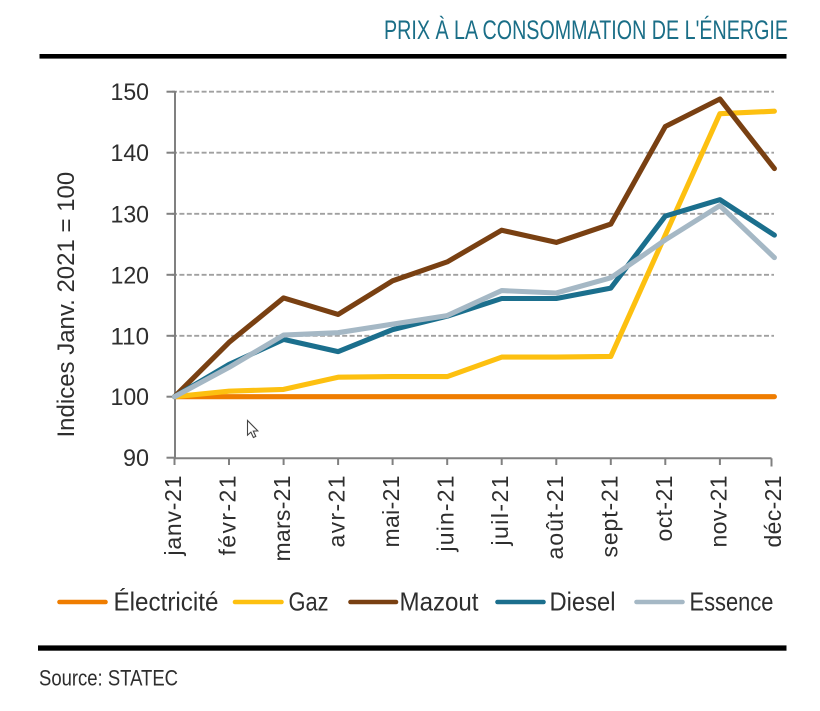 The width and height of the screenshot is (820, 711). Describe the element at coordinates (130, 397) in the screenshot. I see `svg-text: 100` at that location.